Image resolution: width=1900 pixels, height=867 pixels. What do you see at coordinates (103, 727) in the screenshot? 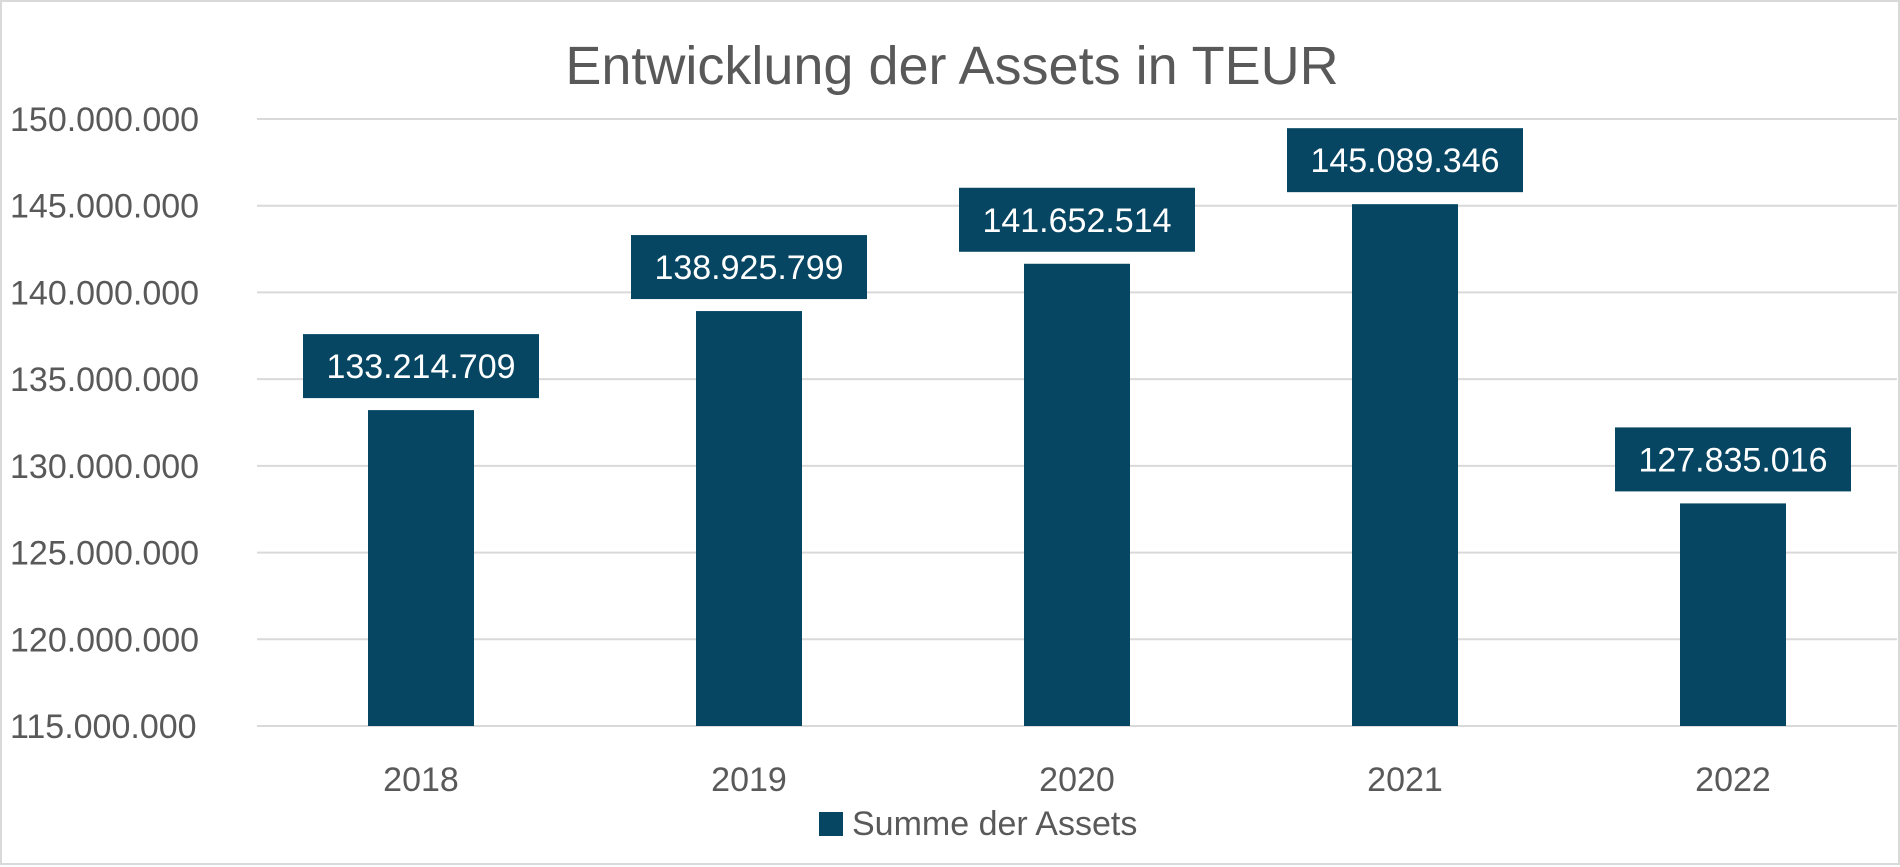
I see `y-tick-label: 115.000.000` at bounding box center [103, 727].